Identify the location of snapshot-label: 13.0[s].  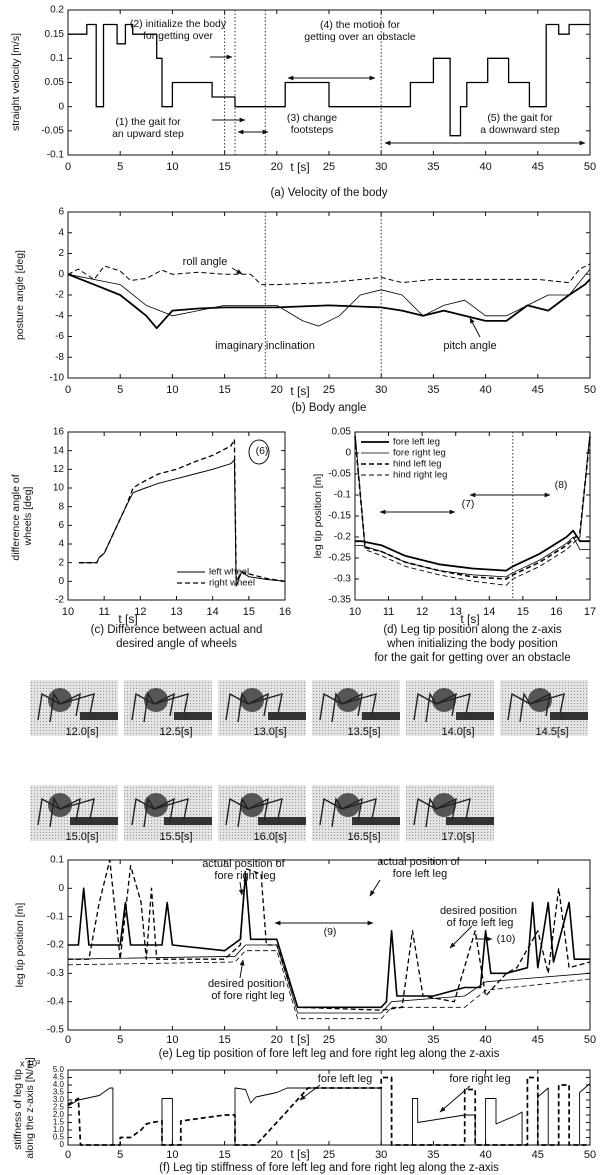
(269, 732).